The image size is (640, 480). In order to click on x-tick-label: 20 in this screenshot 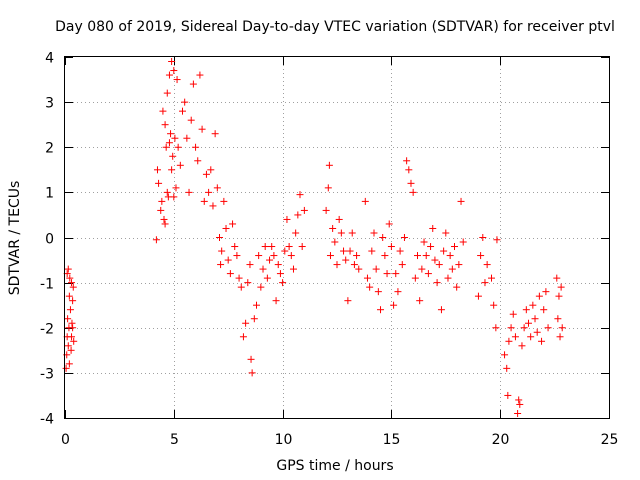, I will do `click(501, 440)`.